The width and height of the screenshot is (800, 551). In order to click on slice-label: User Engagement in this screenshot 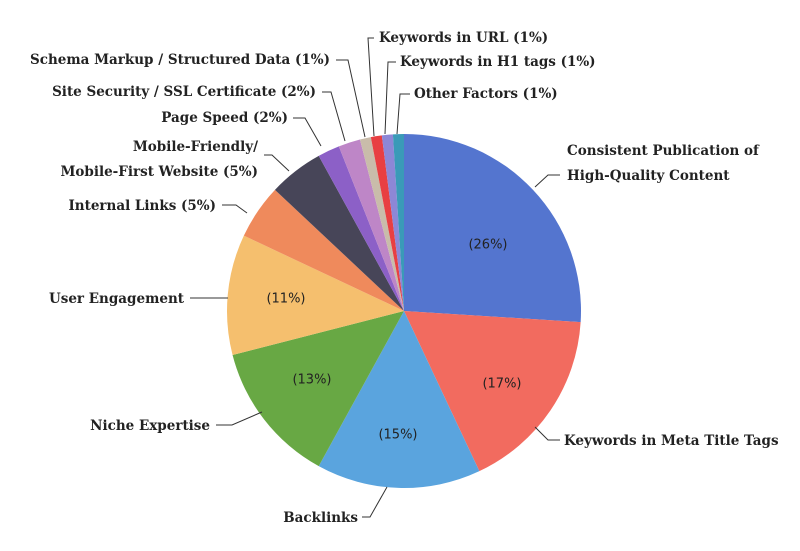, I will do `click(117, 299)`.